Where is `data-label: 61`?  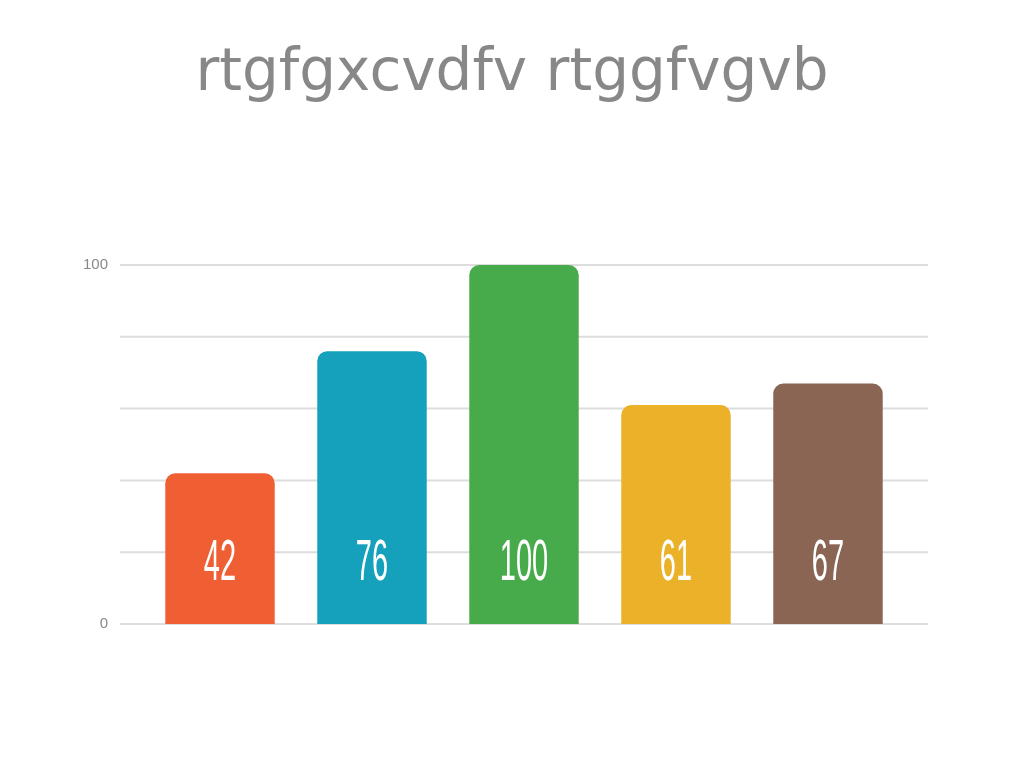 data-label: 61 is located at coordinates (676, 559).